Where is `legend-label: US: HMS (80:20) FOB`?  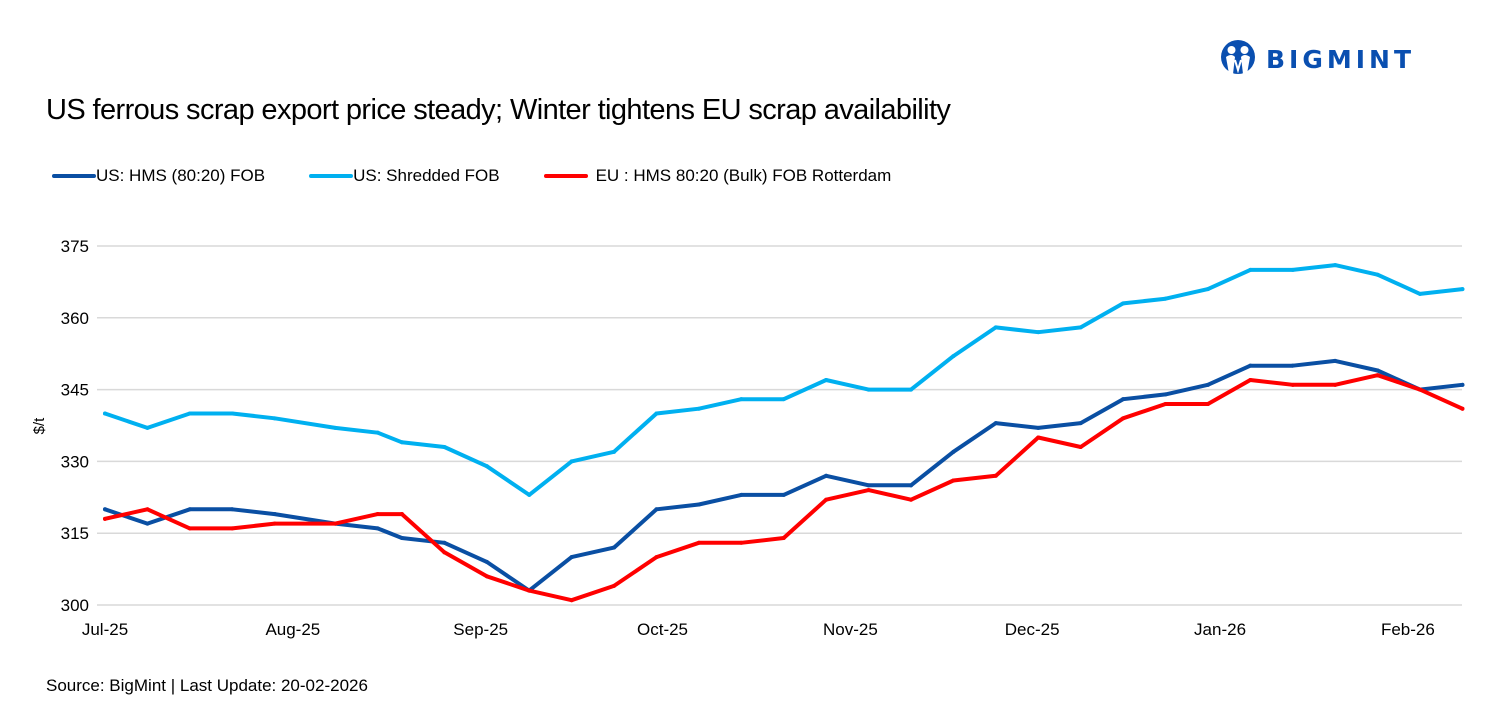 legend-label: US: HMS (80:20) FOB is located at coordinates (181, 175).